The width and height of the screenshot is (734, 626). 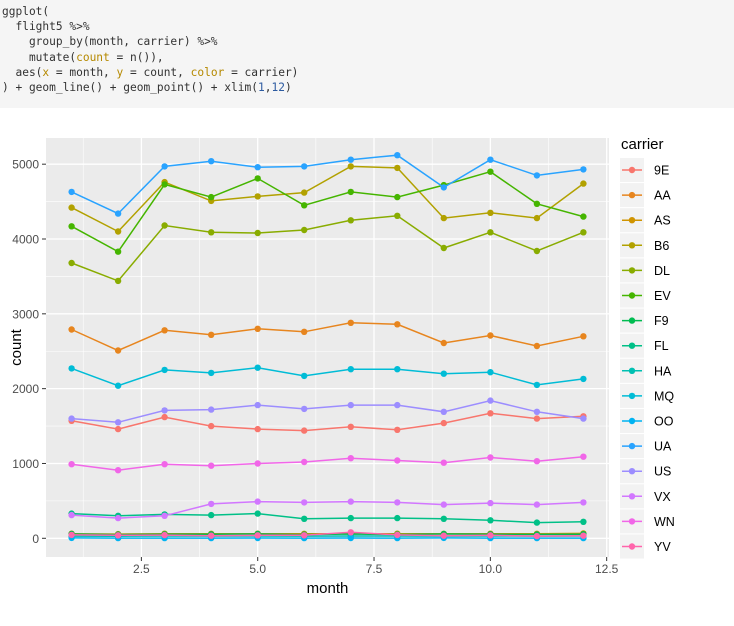 I want to click on series-yv, so click(x=327, y=534).